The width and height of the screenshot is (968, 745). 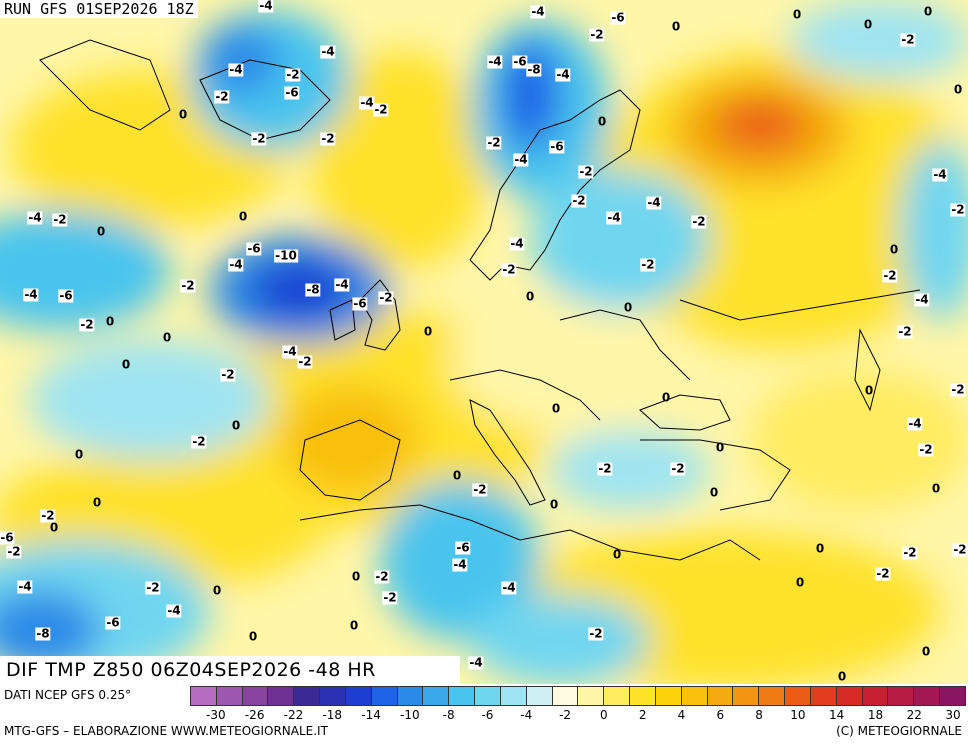 What do you see at coordinates (565, 715) in the screenshot?
I see `scale-tick-label: -2` at bounding box center [565, 715].